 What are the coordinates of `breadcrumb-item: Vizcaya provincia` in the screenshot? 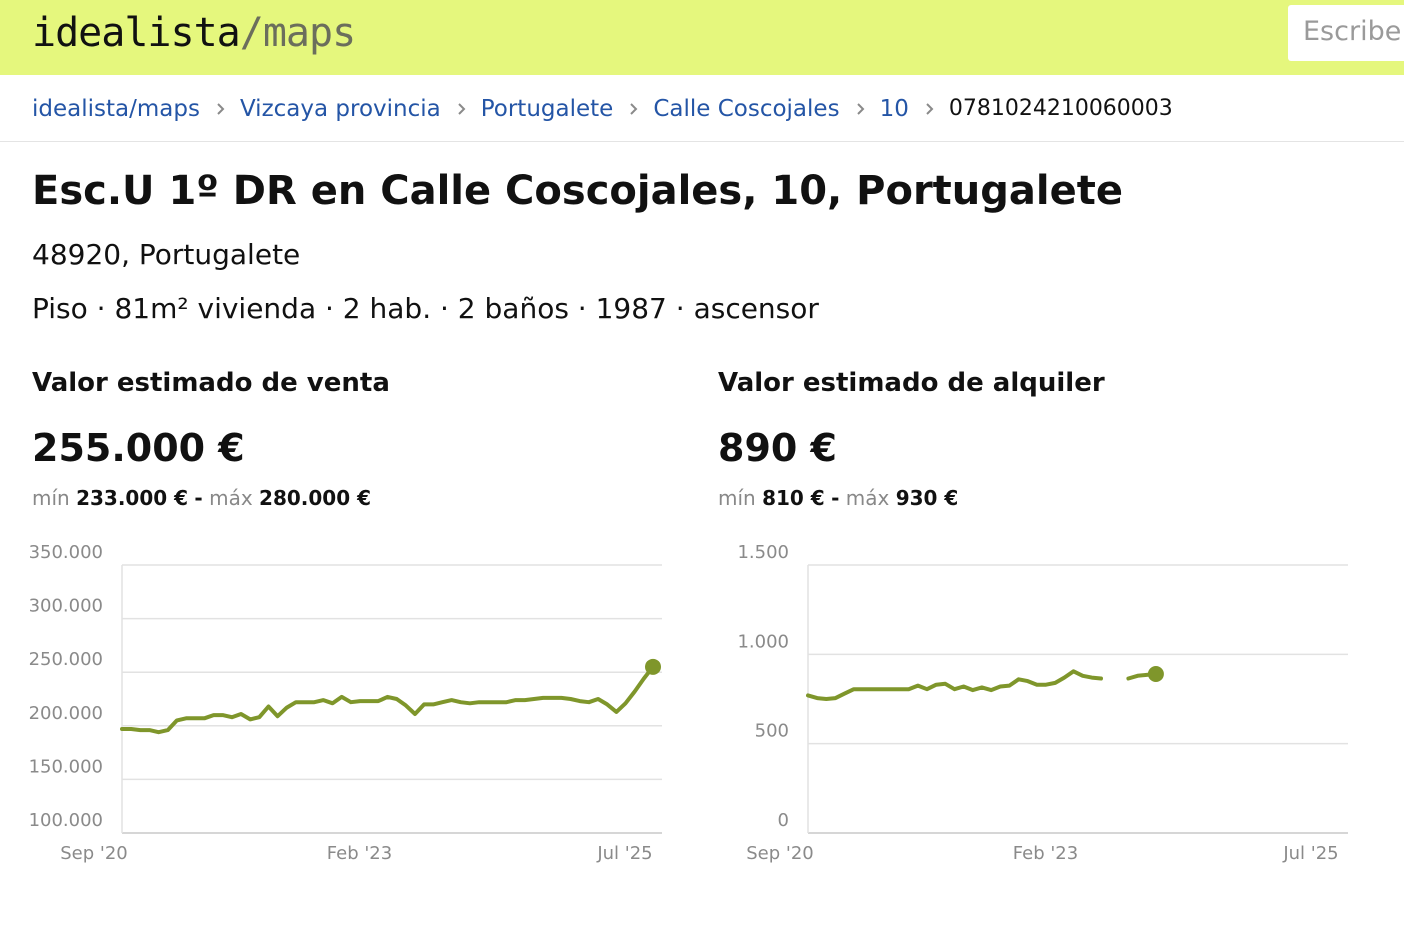 It's located at (360, 109).